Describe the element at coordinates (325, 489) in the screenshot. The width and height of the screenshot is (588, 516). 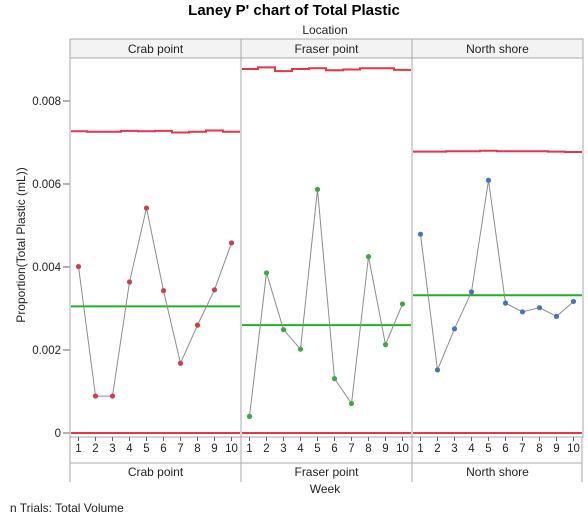
I see `x-axis-label: Week` at that location.